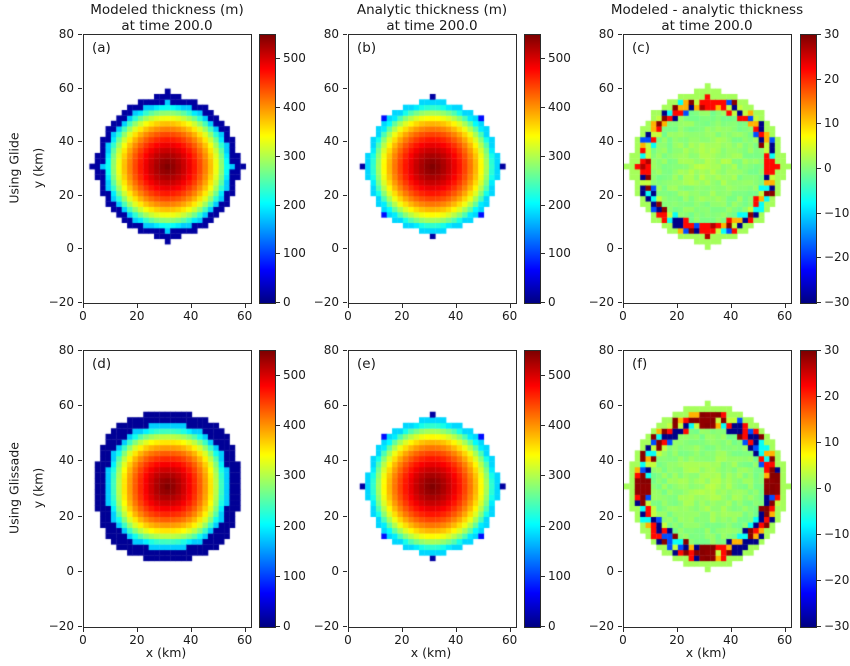  Describe the element at coordinates (641, 48) in the screenshot. I see `panel-letter: (c)` at that location.